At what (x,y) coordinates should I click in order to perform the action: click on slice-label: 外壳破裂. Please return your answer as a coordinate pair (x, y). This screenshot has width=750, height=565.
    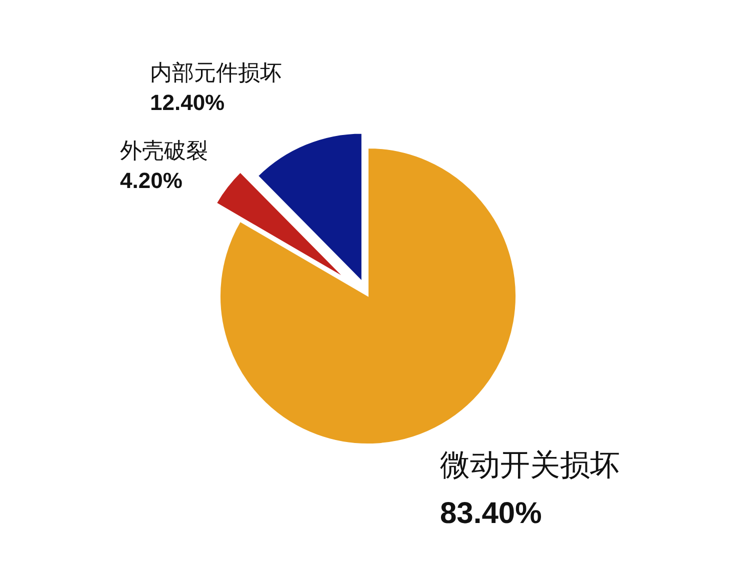
    Looking at the image, I should click on (164, 151).